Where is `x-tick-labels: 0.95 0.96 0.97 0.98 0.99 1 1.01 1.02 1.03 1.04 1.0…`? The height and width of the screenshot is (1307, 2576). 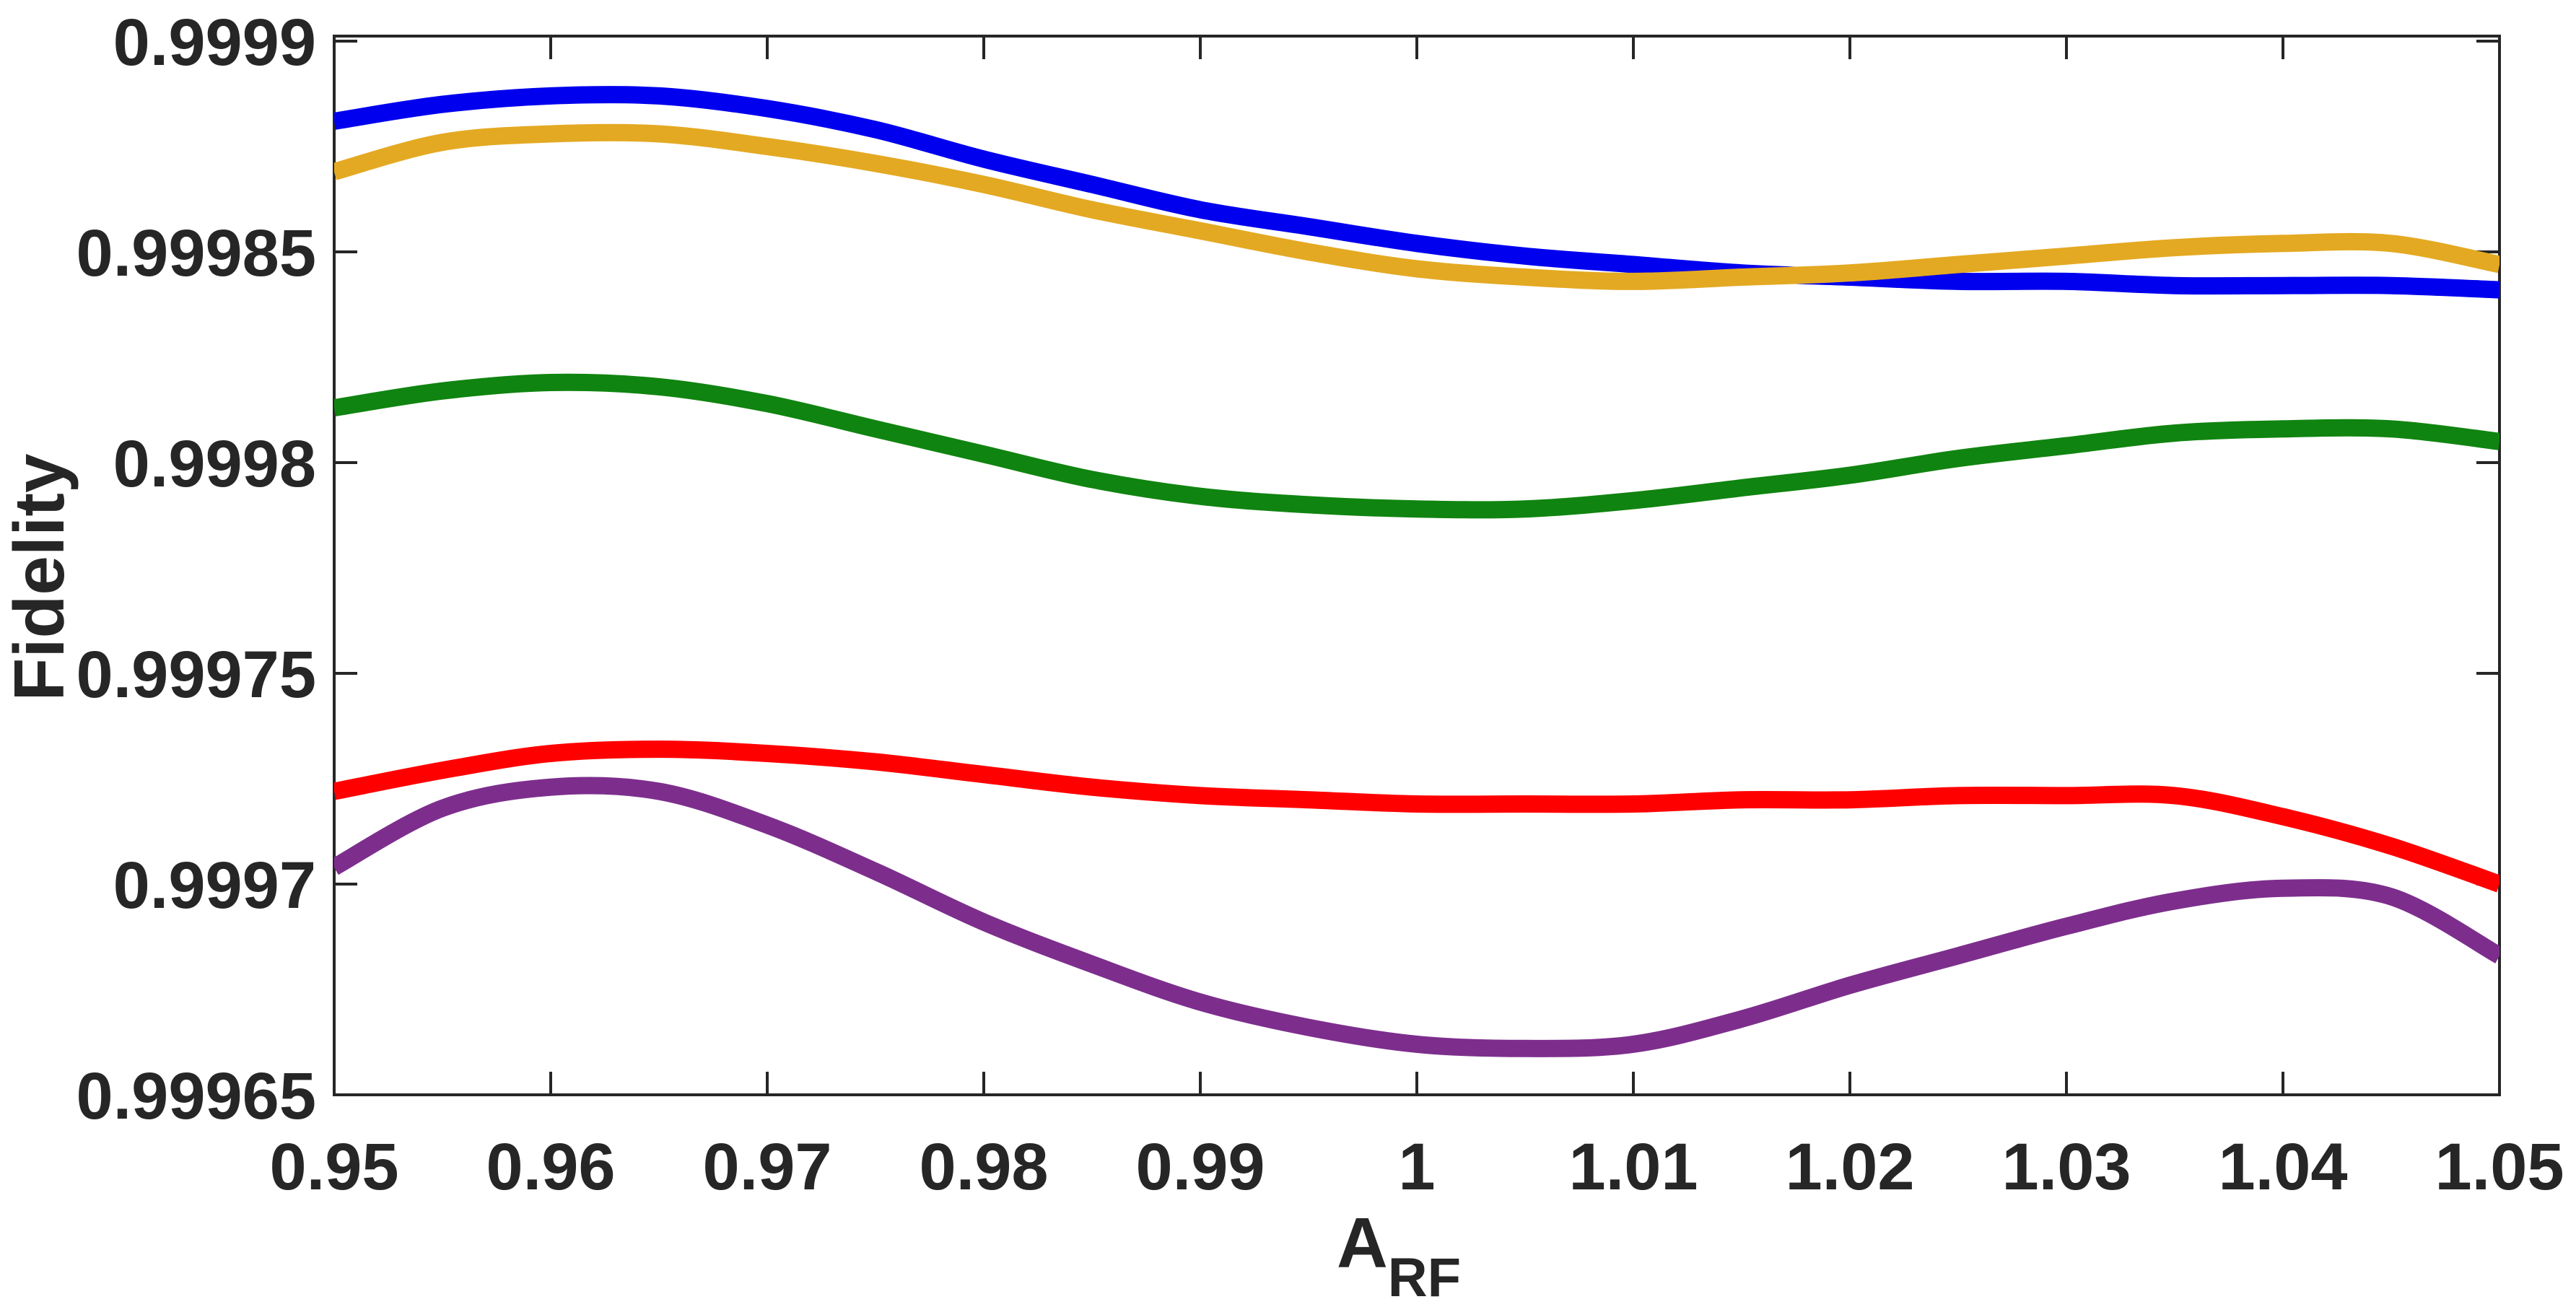
x-tick-labels: 0.95 0.96 0.97 0.98 0.99 1 1.01 1.02 1.03 1.04 1.0… is located at coordinates (1416, 1167).